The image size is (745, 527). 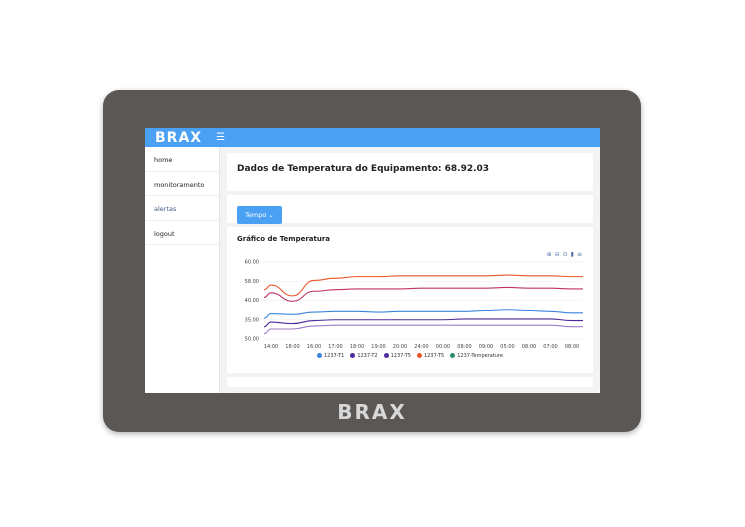 What do you see at coordinates (507, 347) in the screenshot?
I see `x-tick-label: 05:00` at bounding box center [507, 347].